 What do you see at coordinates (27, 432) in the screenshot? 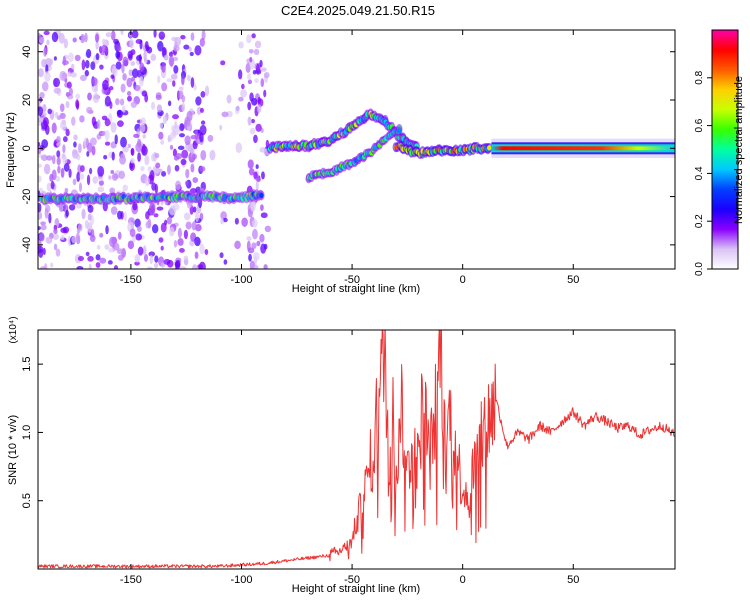
I see `snr-y-tick-label: 1.0` at bounding box center [27, 432].